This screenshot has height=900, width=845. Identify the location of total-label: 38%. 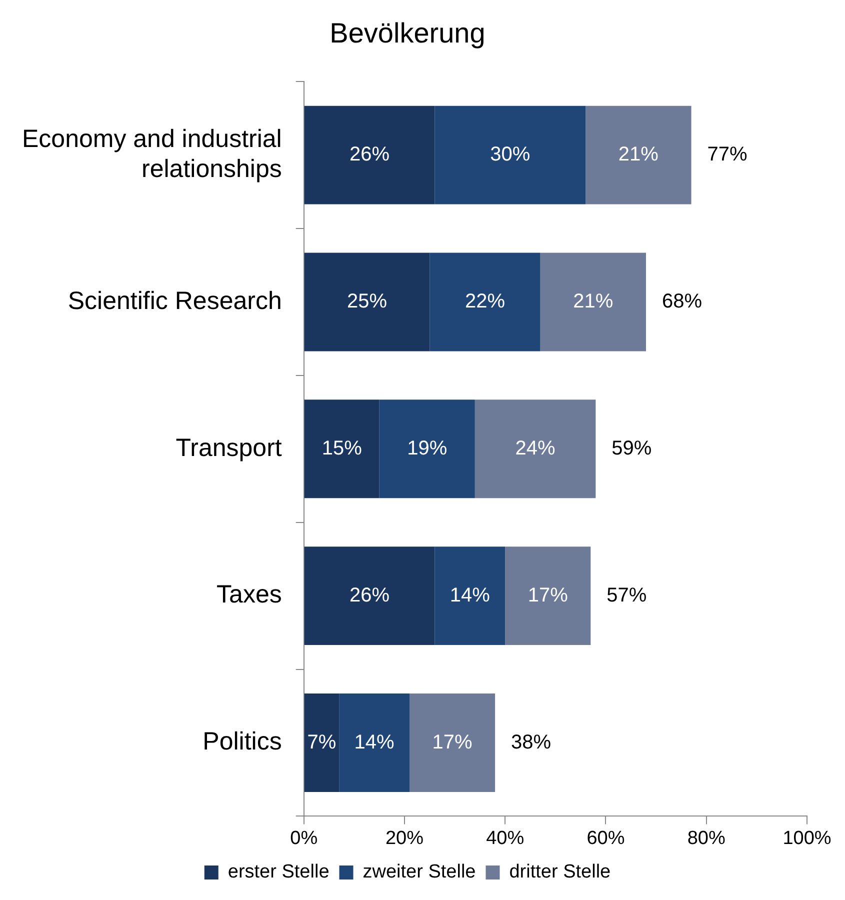
(531, 742).